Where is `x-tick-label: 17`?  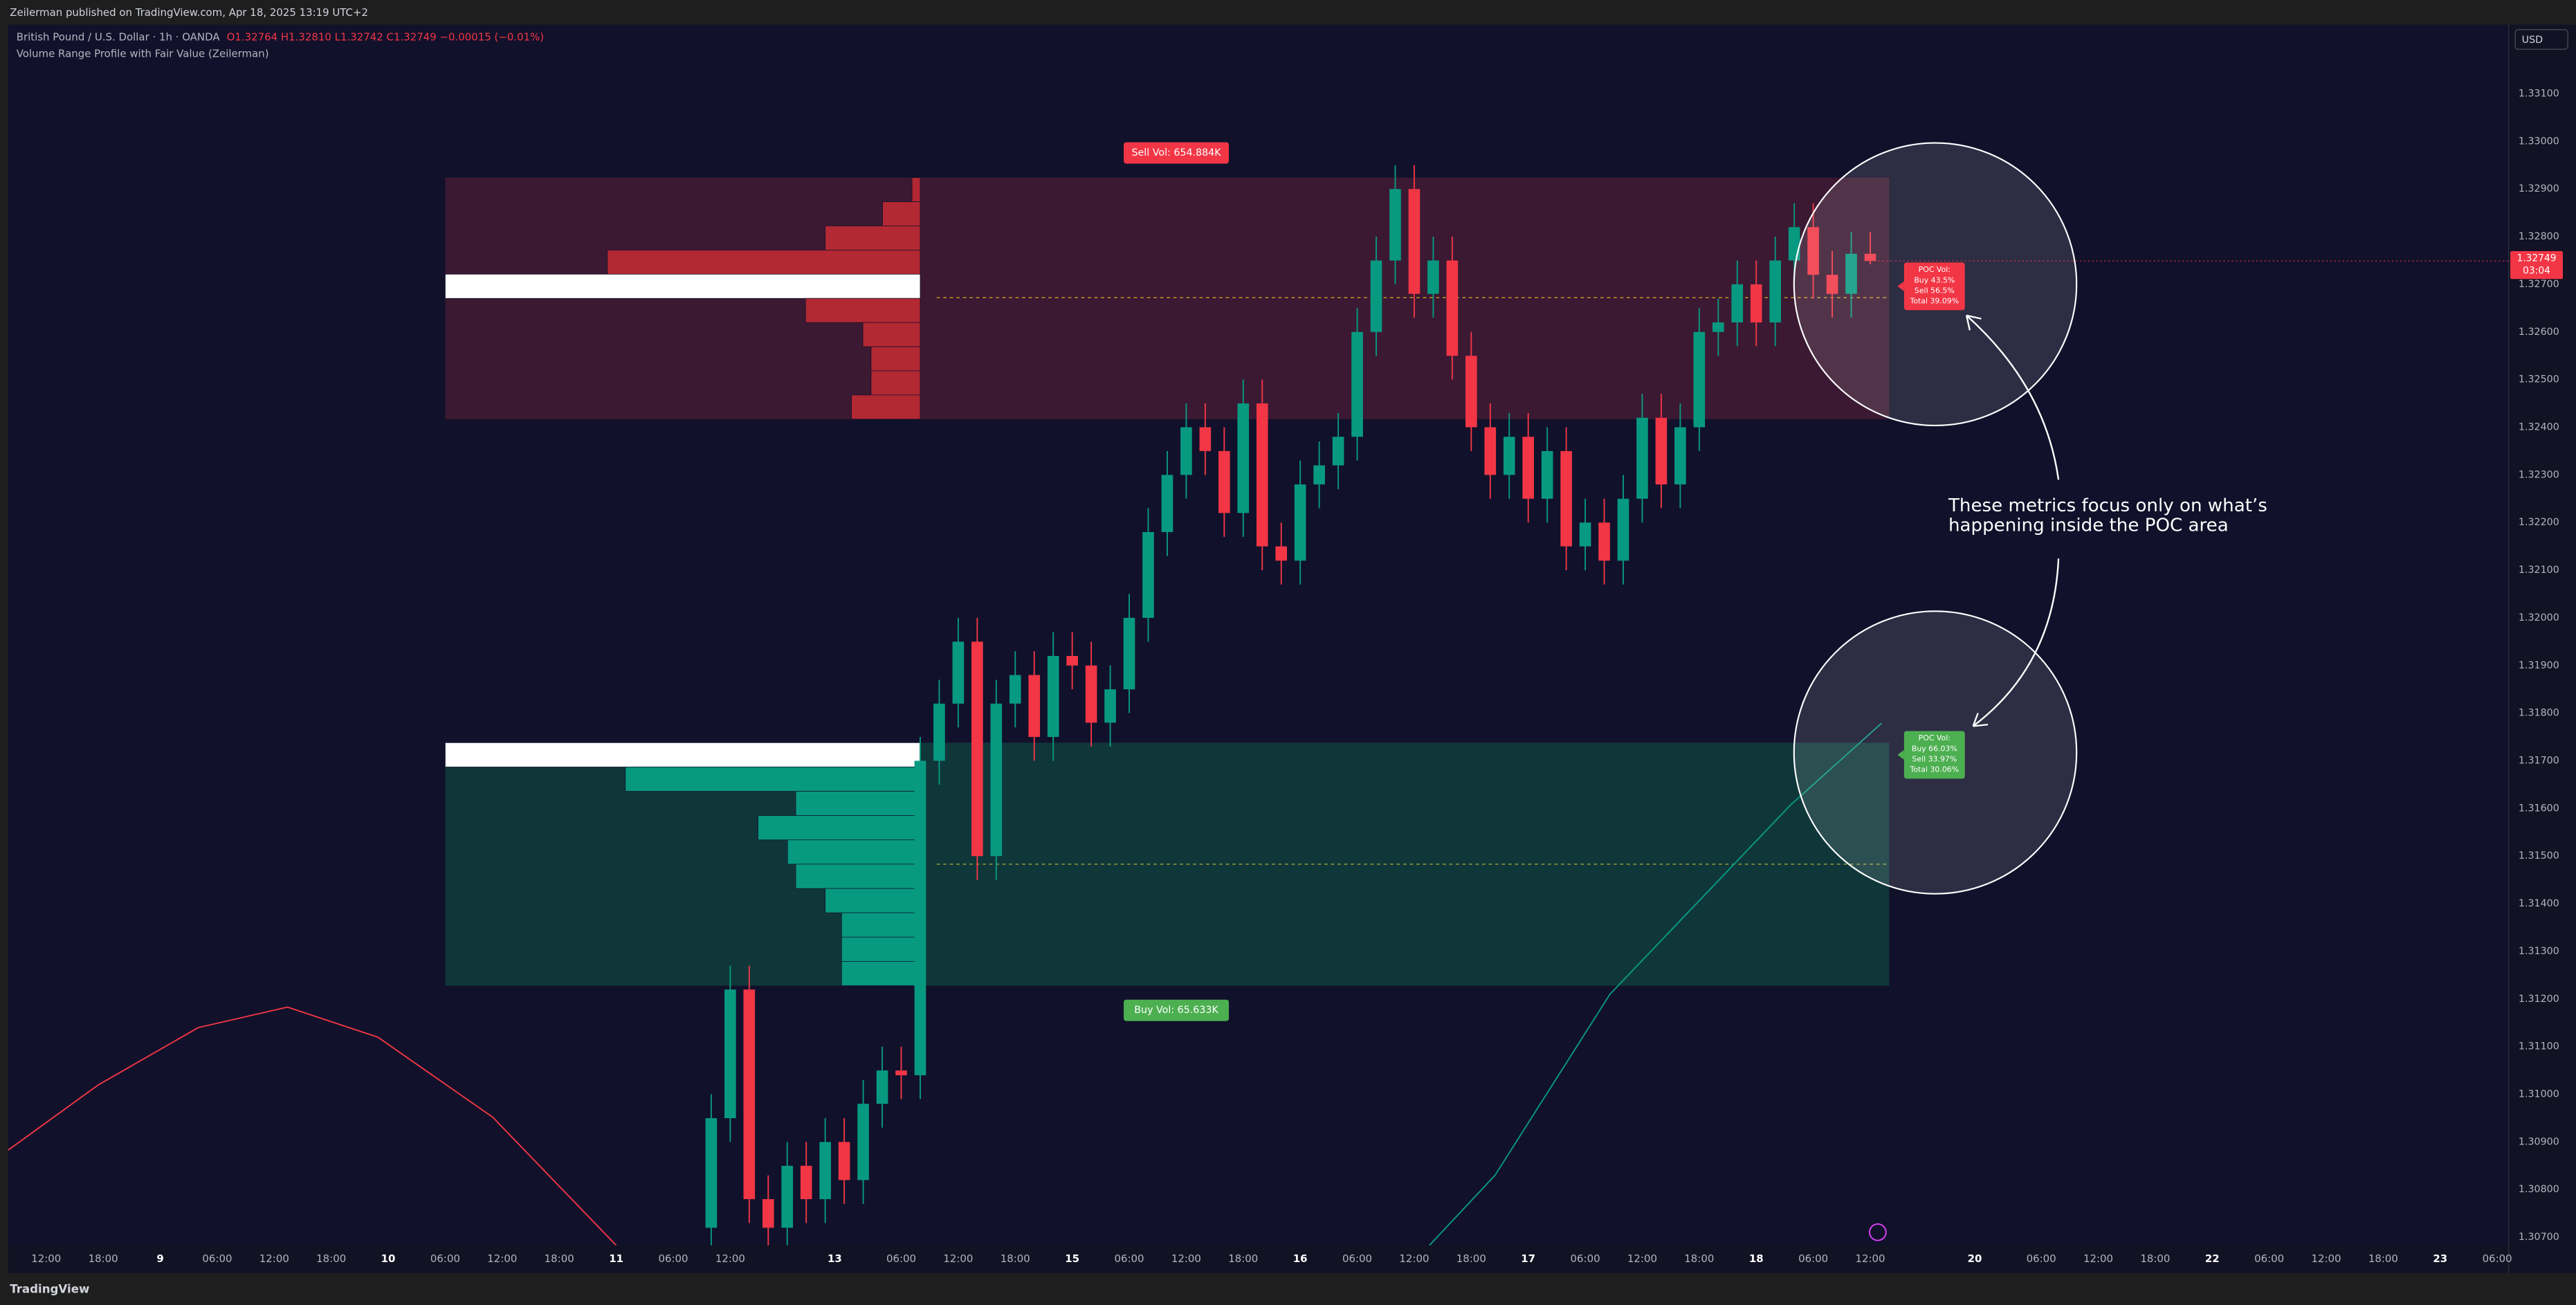
x-tick-label: 17 is located at coordinates (1528, 1258).